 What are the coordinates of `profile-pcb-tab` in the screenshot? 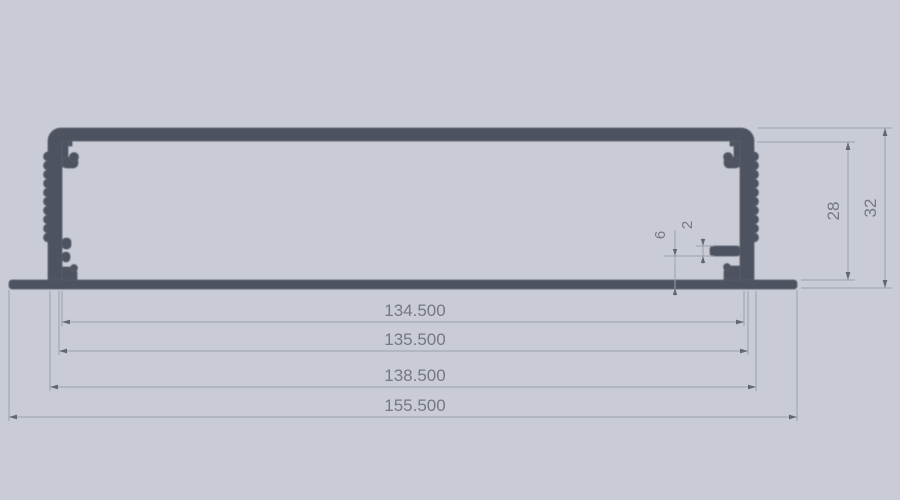 It's located at (725, 251).